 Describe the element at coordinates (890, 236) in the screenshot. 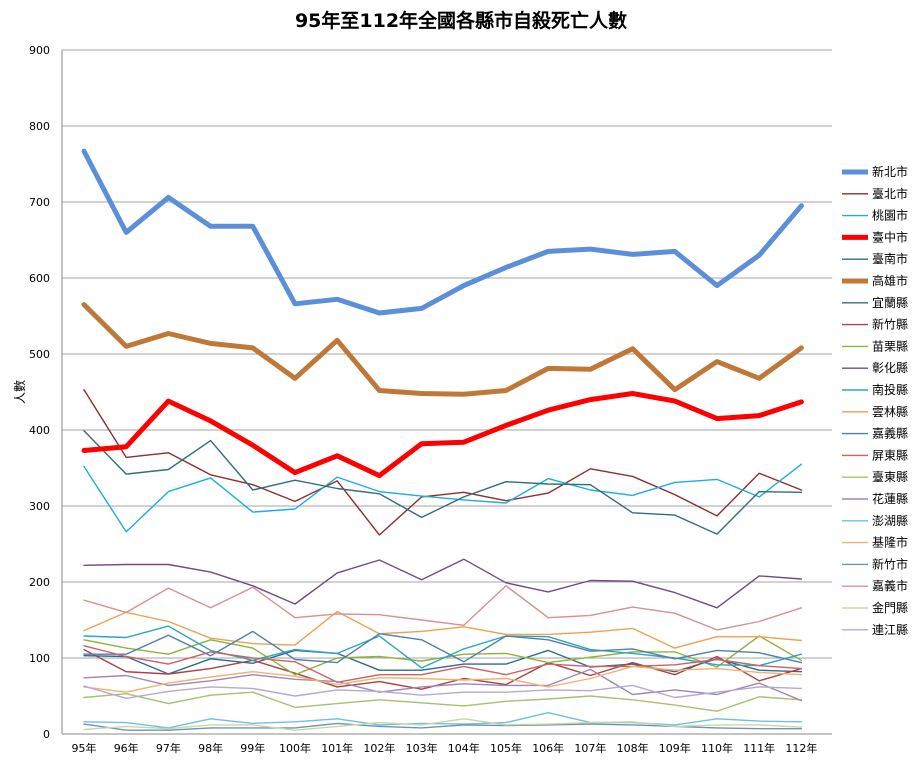

I see `legend-label: 臺中市` at that location.